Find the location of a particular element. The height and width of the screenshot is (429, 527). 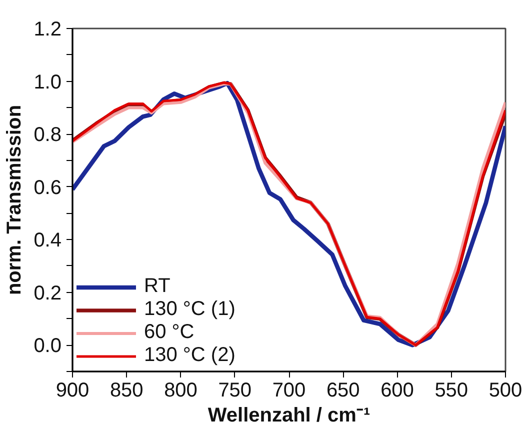

x-tick-label: 750 is located at coordinates (235, 391).